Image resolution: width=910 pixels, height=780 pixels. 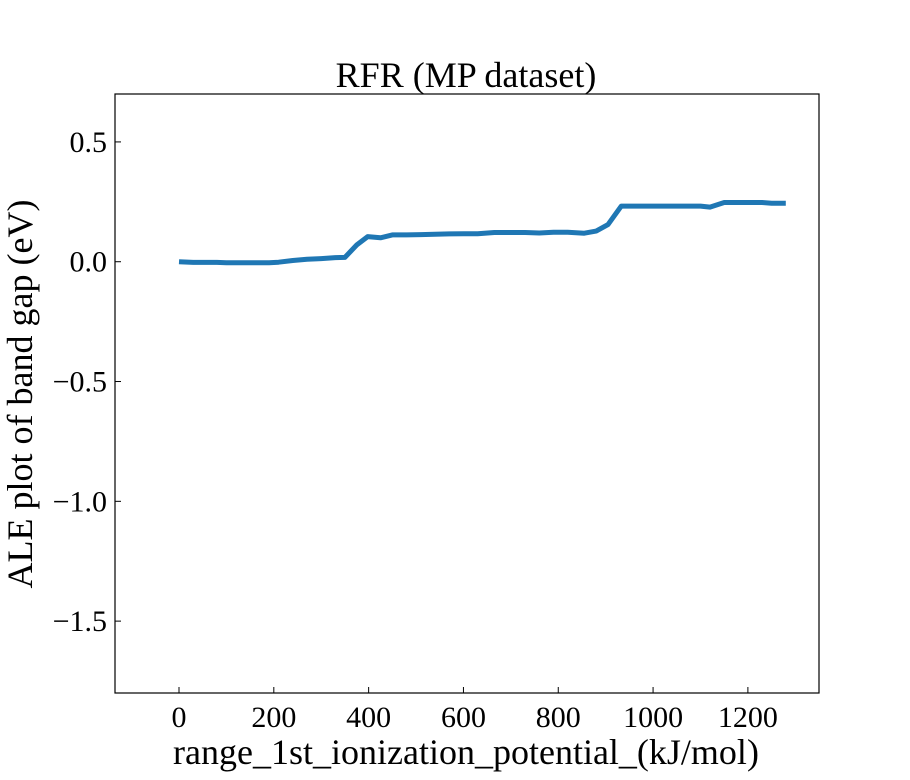 What do you see at coordinates (80, 501) in the screenshot?
I see `y-tick-label: −1.0` at bounding box center [80, 501].